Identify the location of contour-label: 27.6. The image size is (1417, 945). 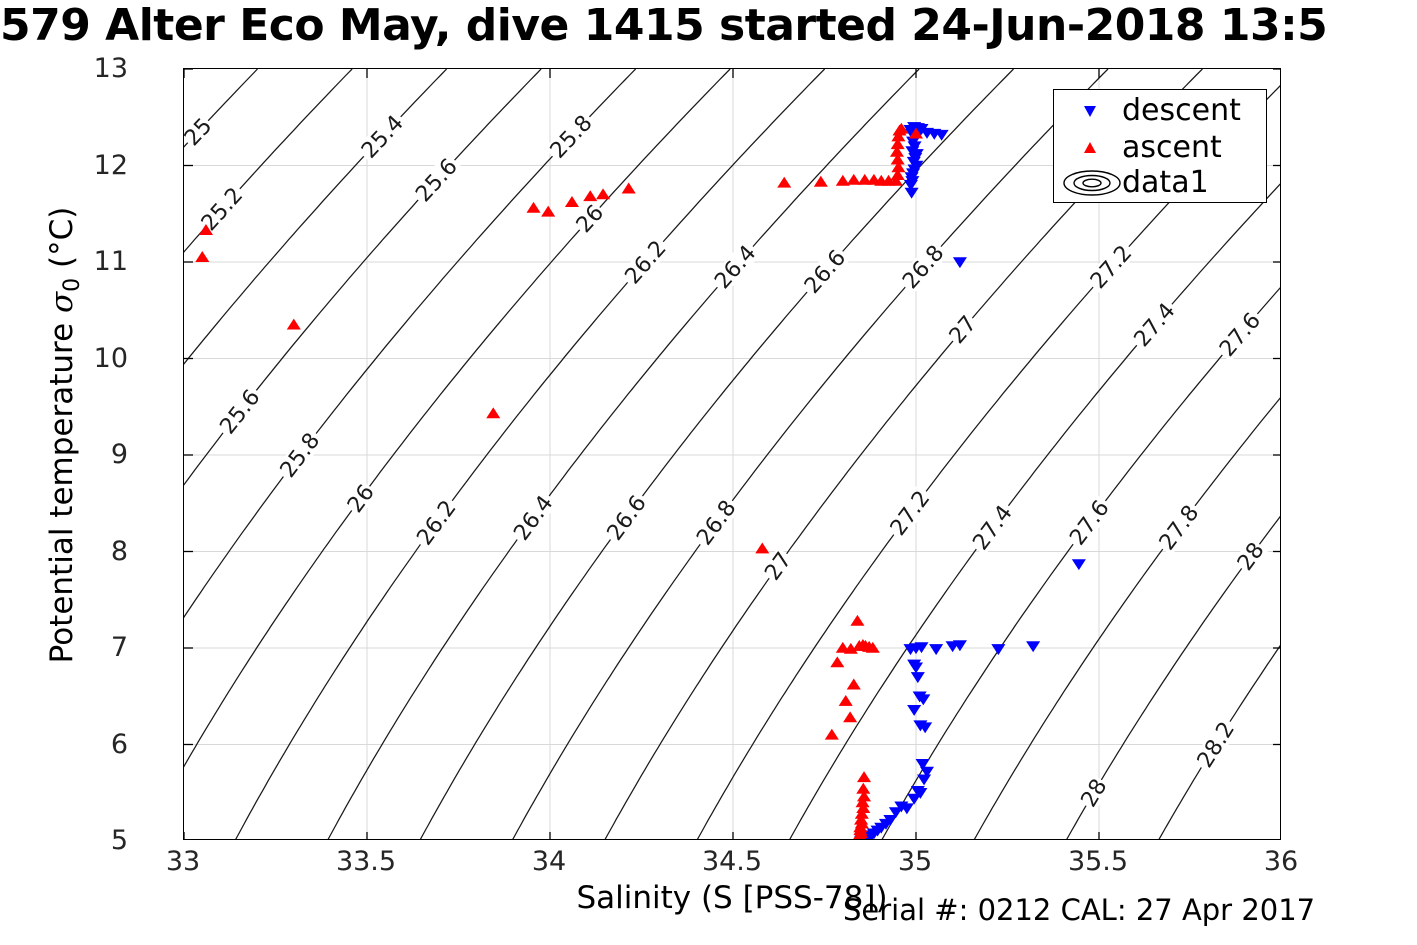
(1089, 522).